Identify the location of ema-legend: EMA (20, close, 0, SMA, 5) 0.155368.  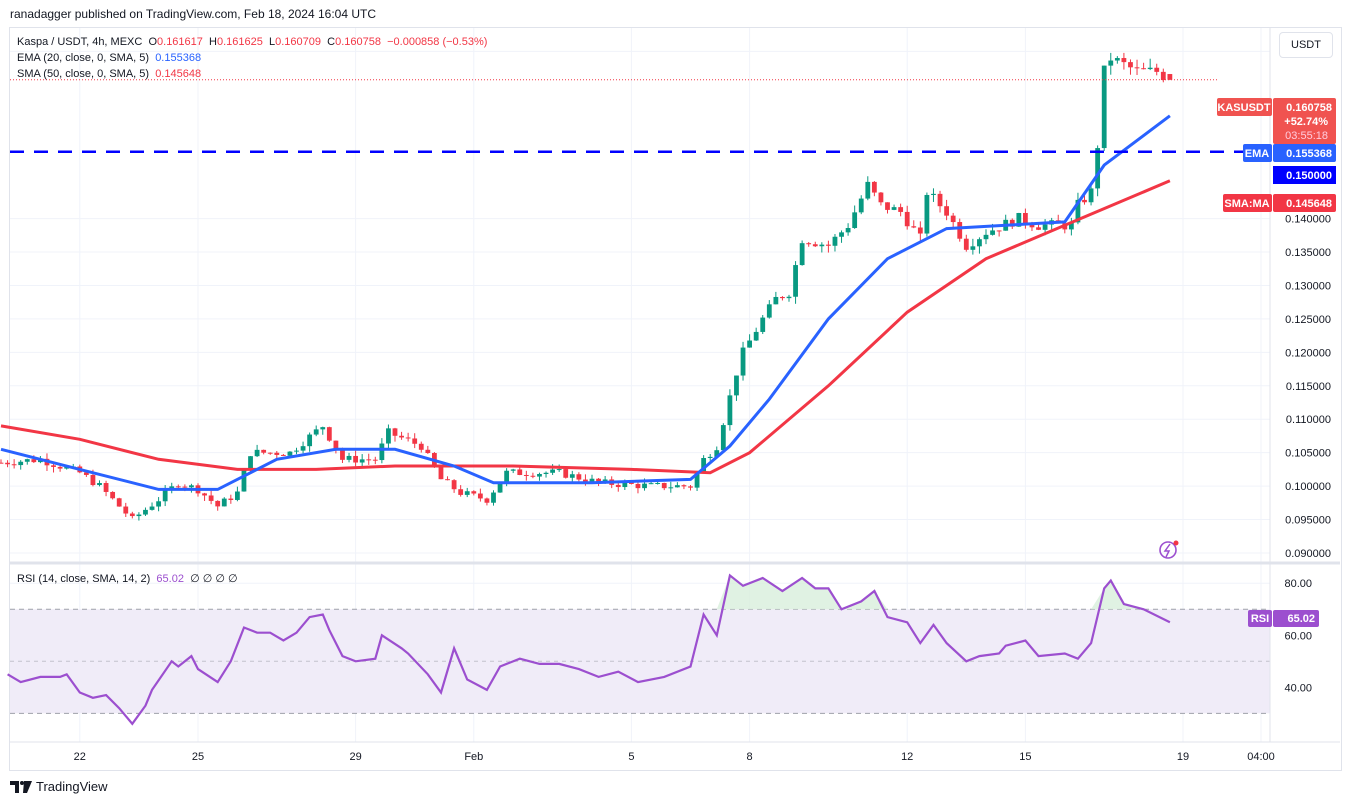
(109, 58).